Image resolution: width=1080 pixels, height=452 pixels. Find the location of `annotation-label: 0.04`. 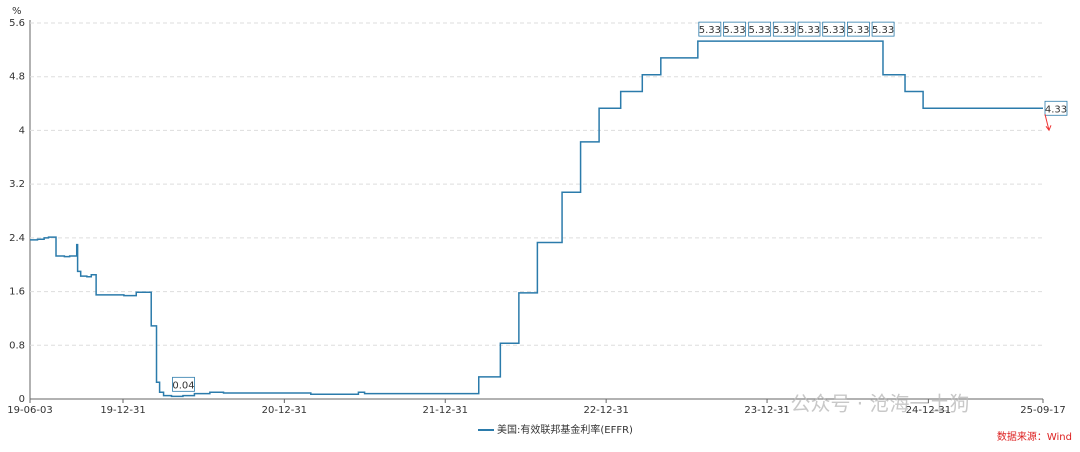

annotation-label: 0.04 is located at coordinates (183, 385).